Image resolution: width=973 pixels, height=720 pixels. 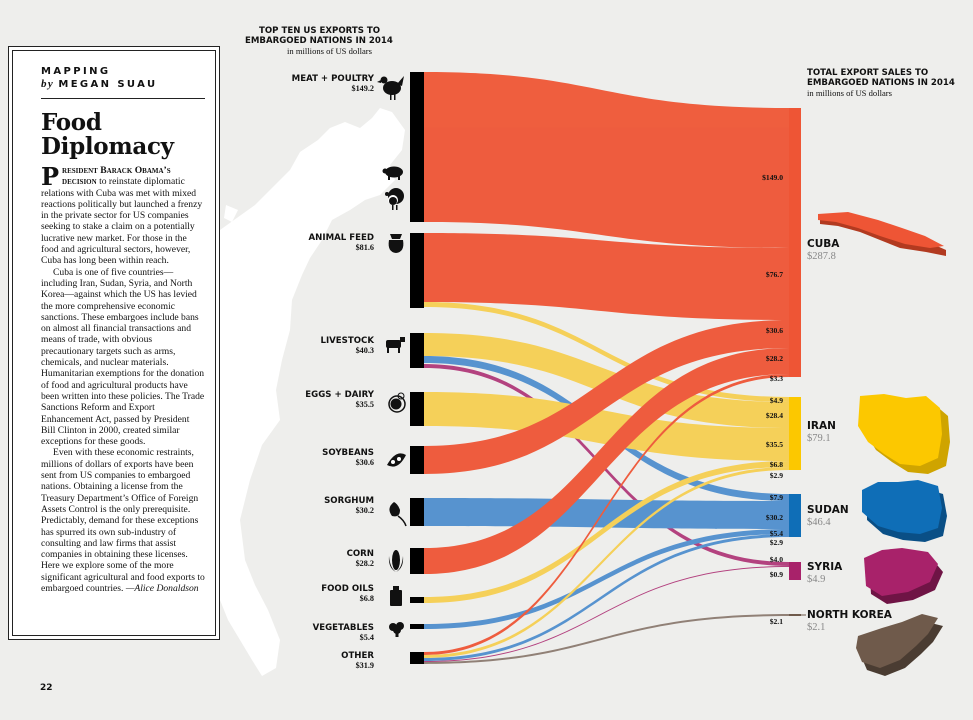 I want to click on source-label-food-oils: FOOD OILS $6.8, so click(x=299, y=594).